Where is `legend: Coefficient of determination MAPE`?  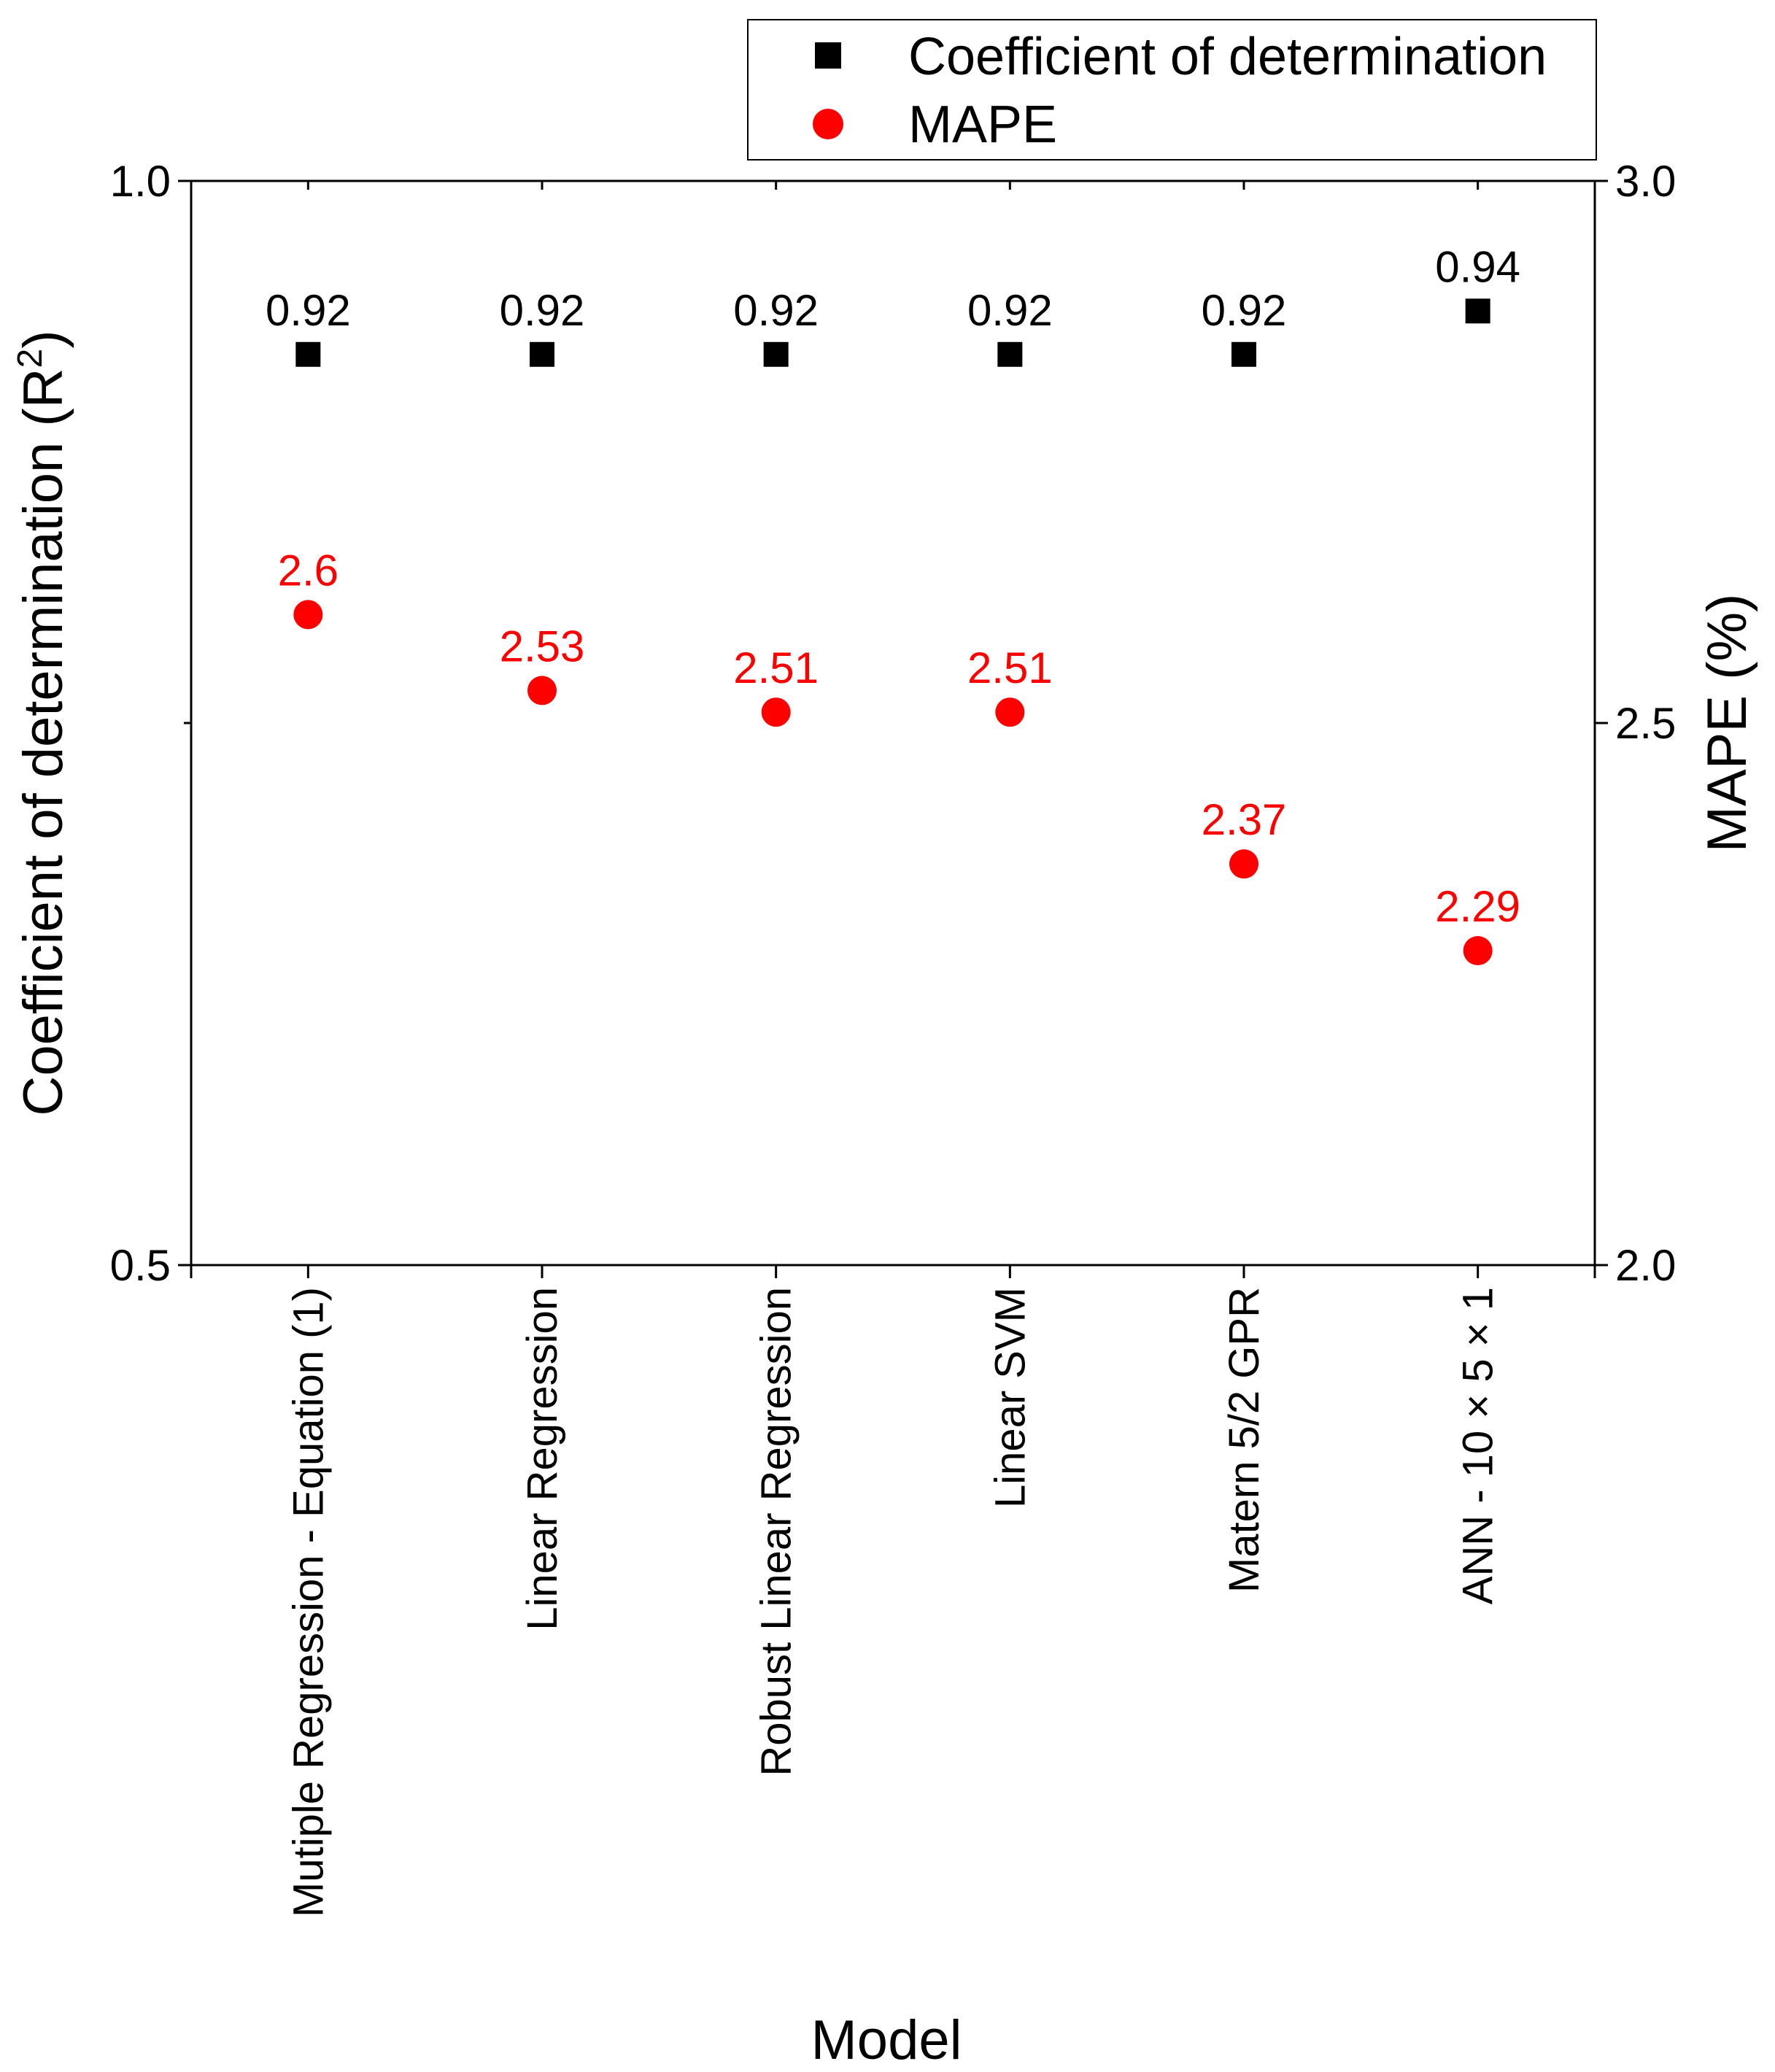 legend: Coefficient of determination MAPE is located at coordinates (1172, 90).